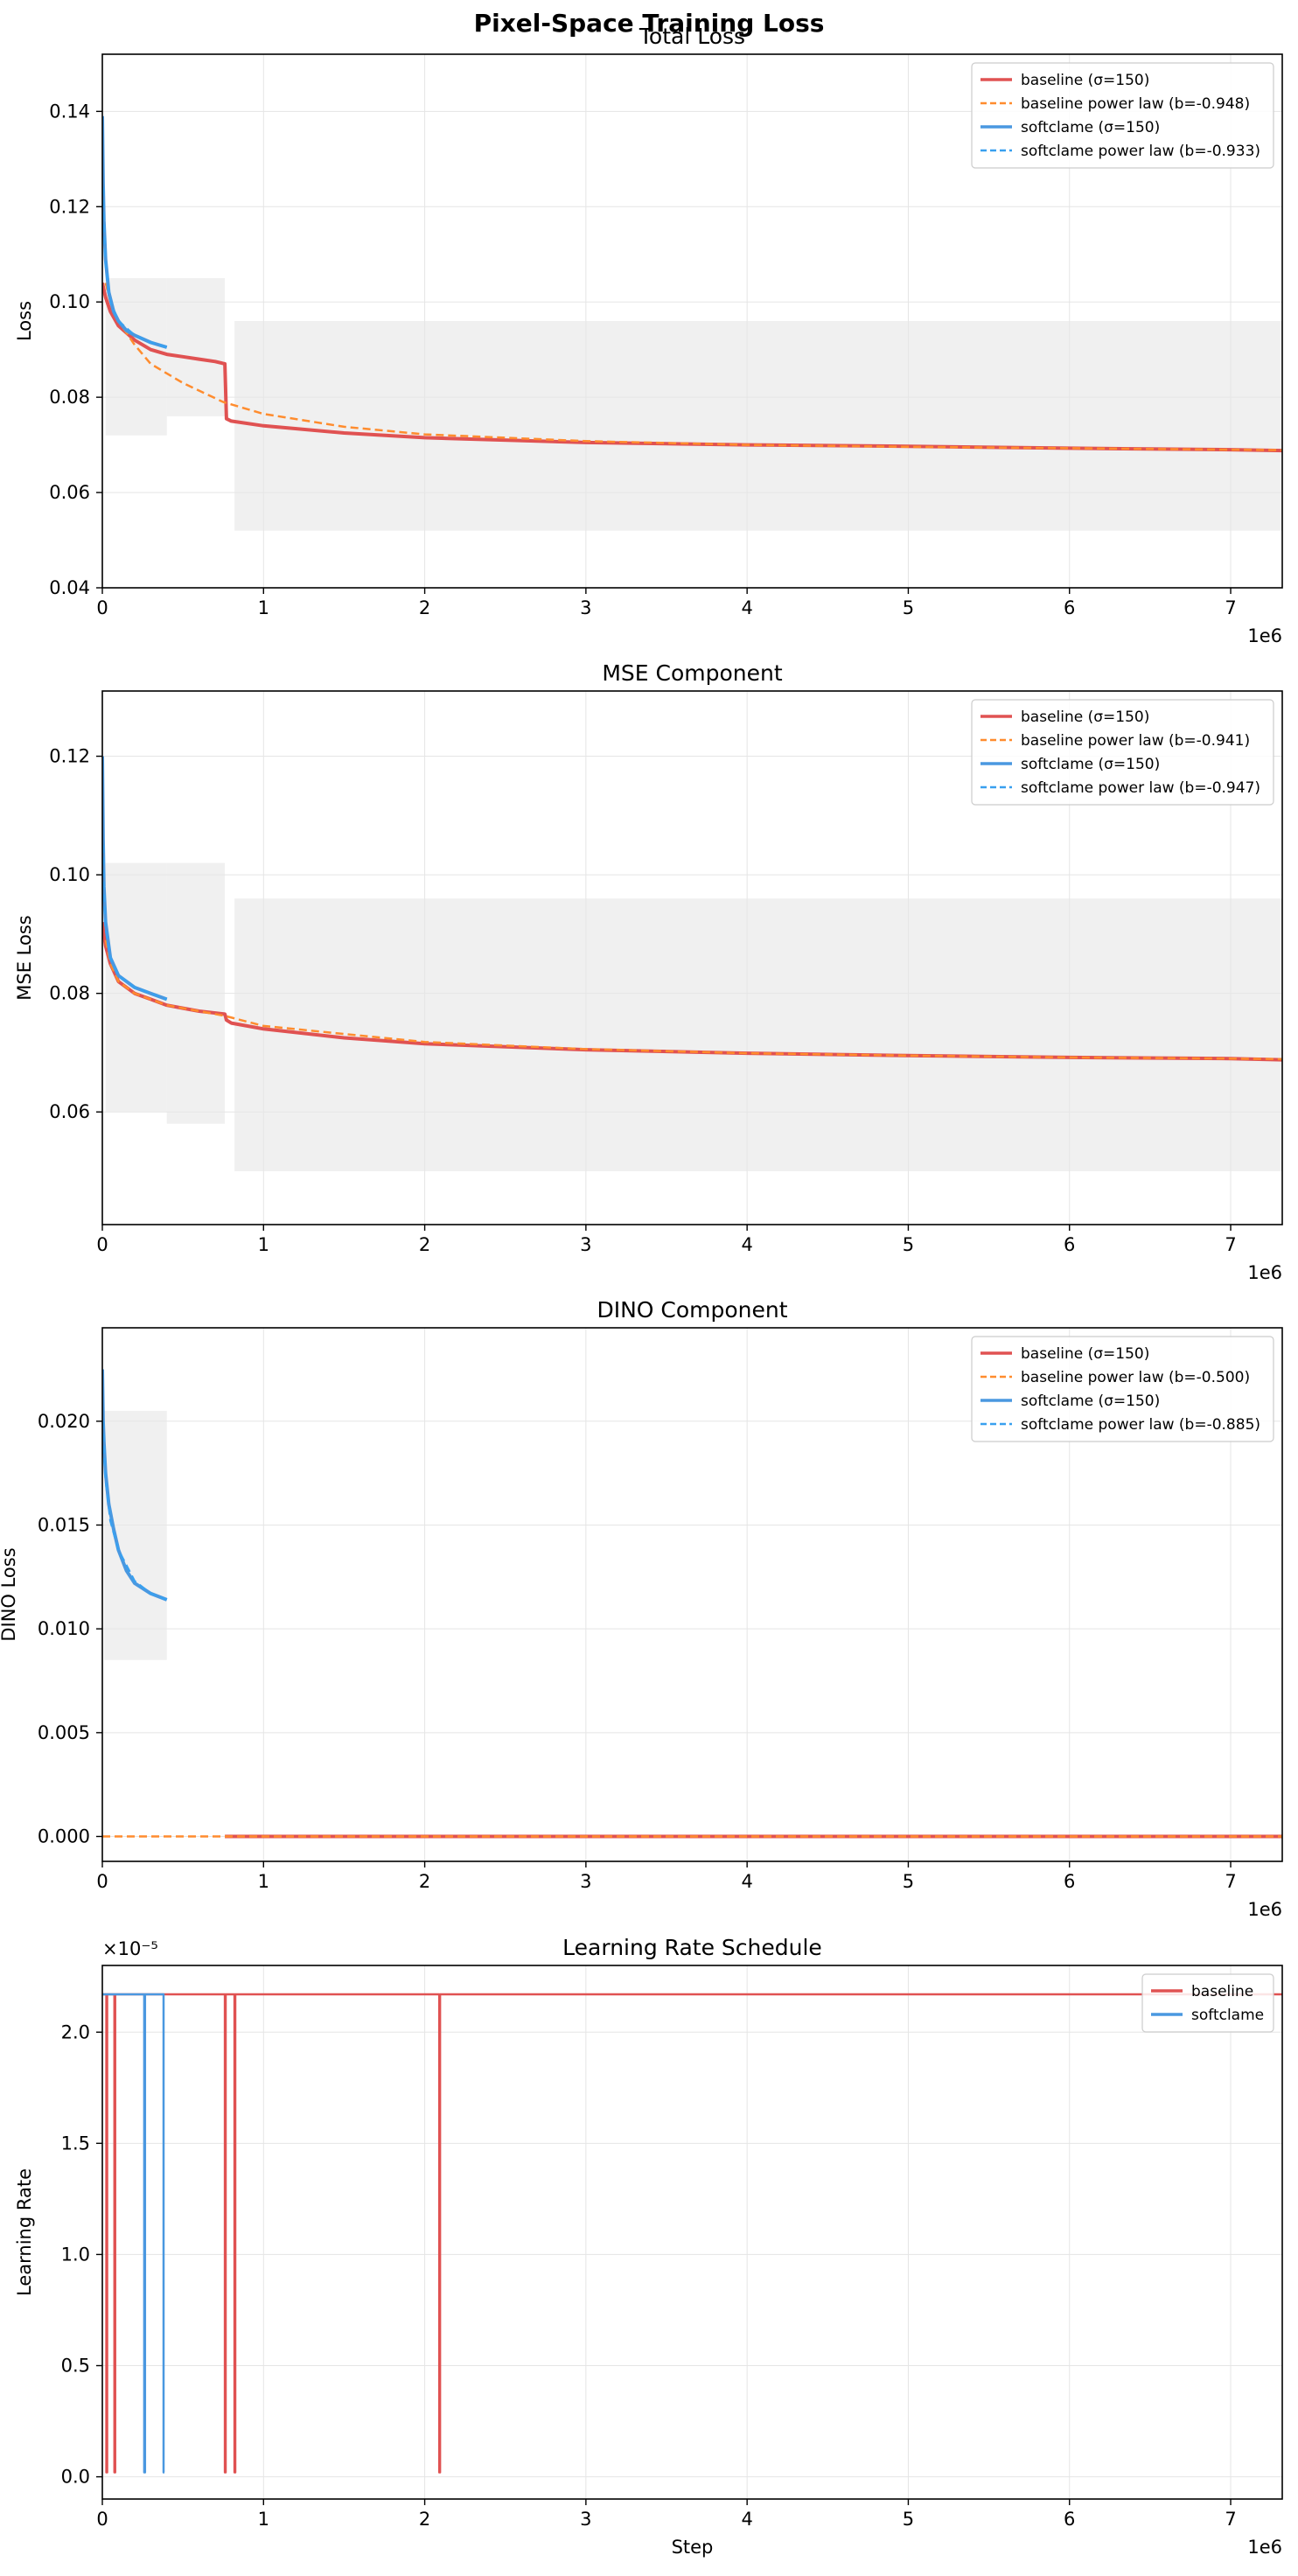 Image resolution: width=1298 pixels, height=2576 pixels. What do you see at coordinates (70, 111) in the screenshot?
I see `y-tick-label: 0.14` at bounding box center [70, 111].